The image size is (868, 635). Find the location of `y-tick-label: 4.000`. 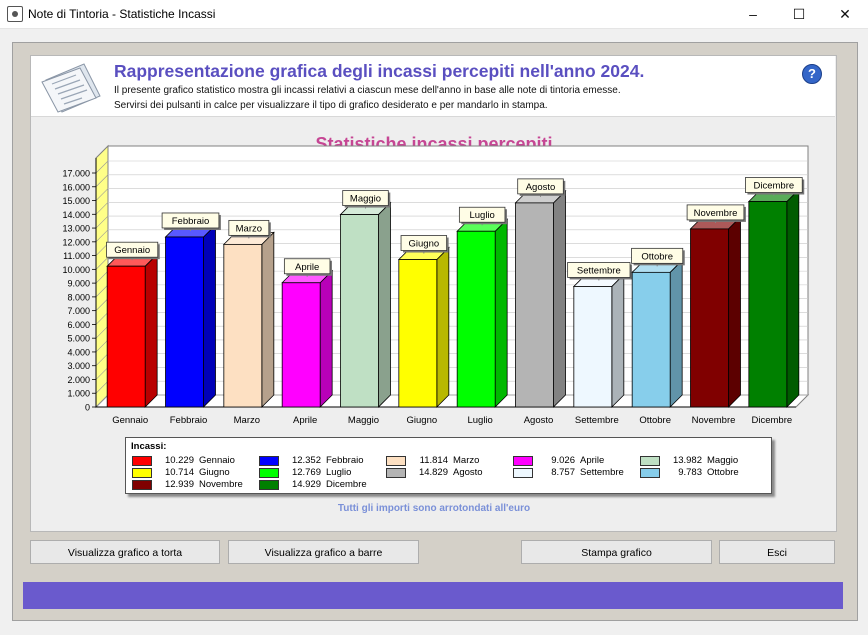

y-tick-label: 4.000 is located at coordinates (78, 352).